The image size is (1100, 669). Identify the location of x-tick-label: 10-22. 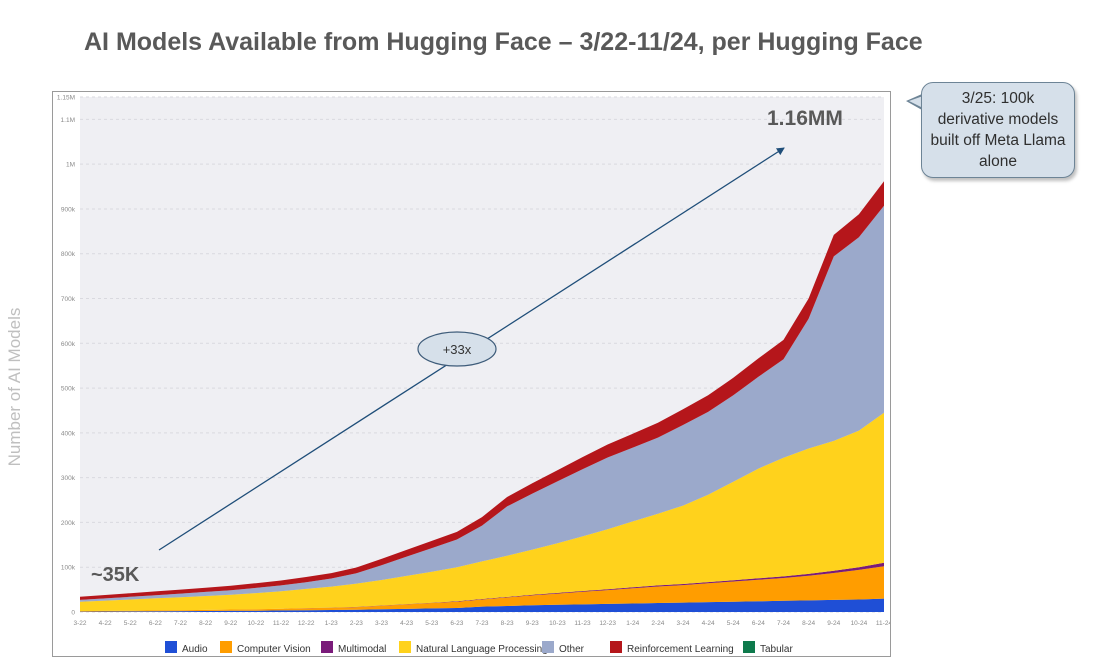
(256, 623).